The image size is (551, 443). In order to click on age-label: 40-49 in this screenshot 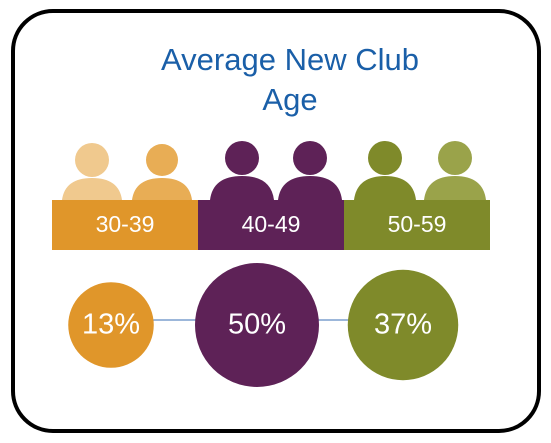, I will do `click(271, 224)`.